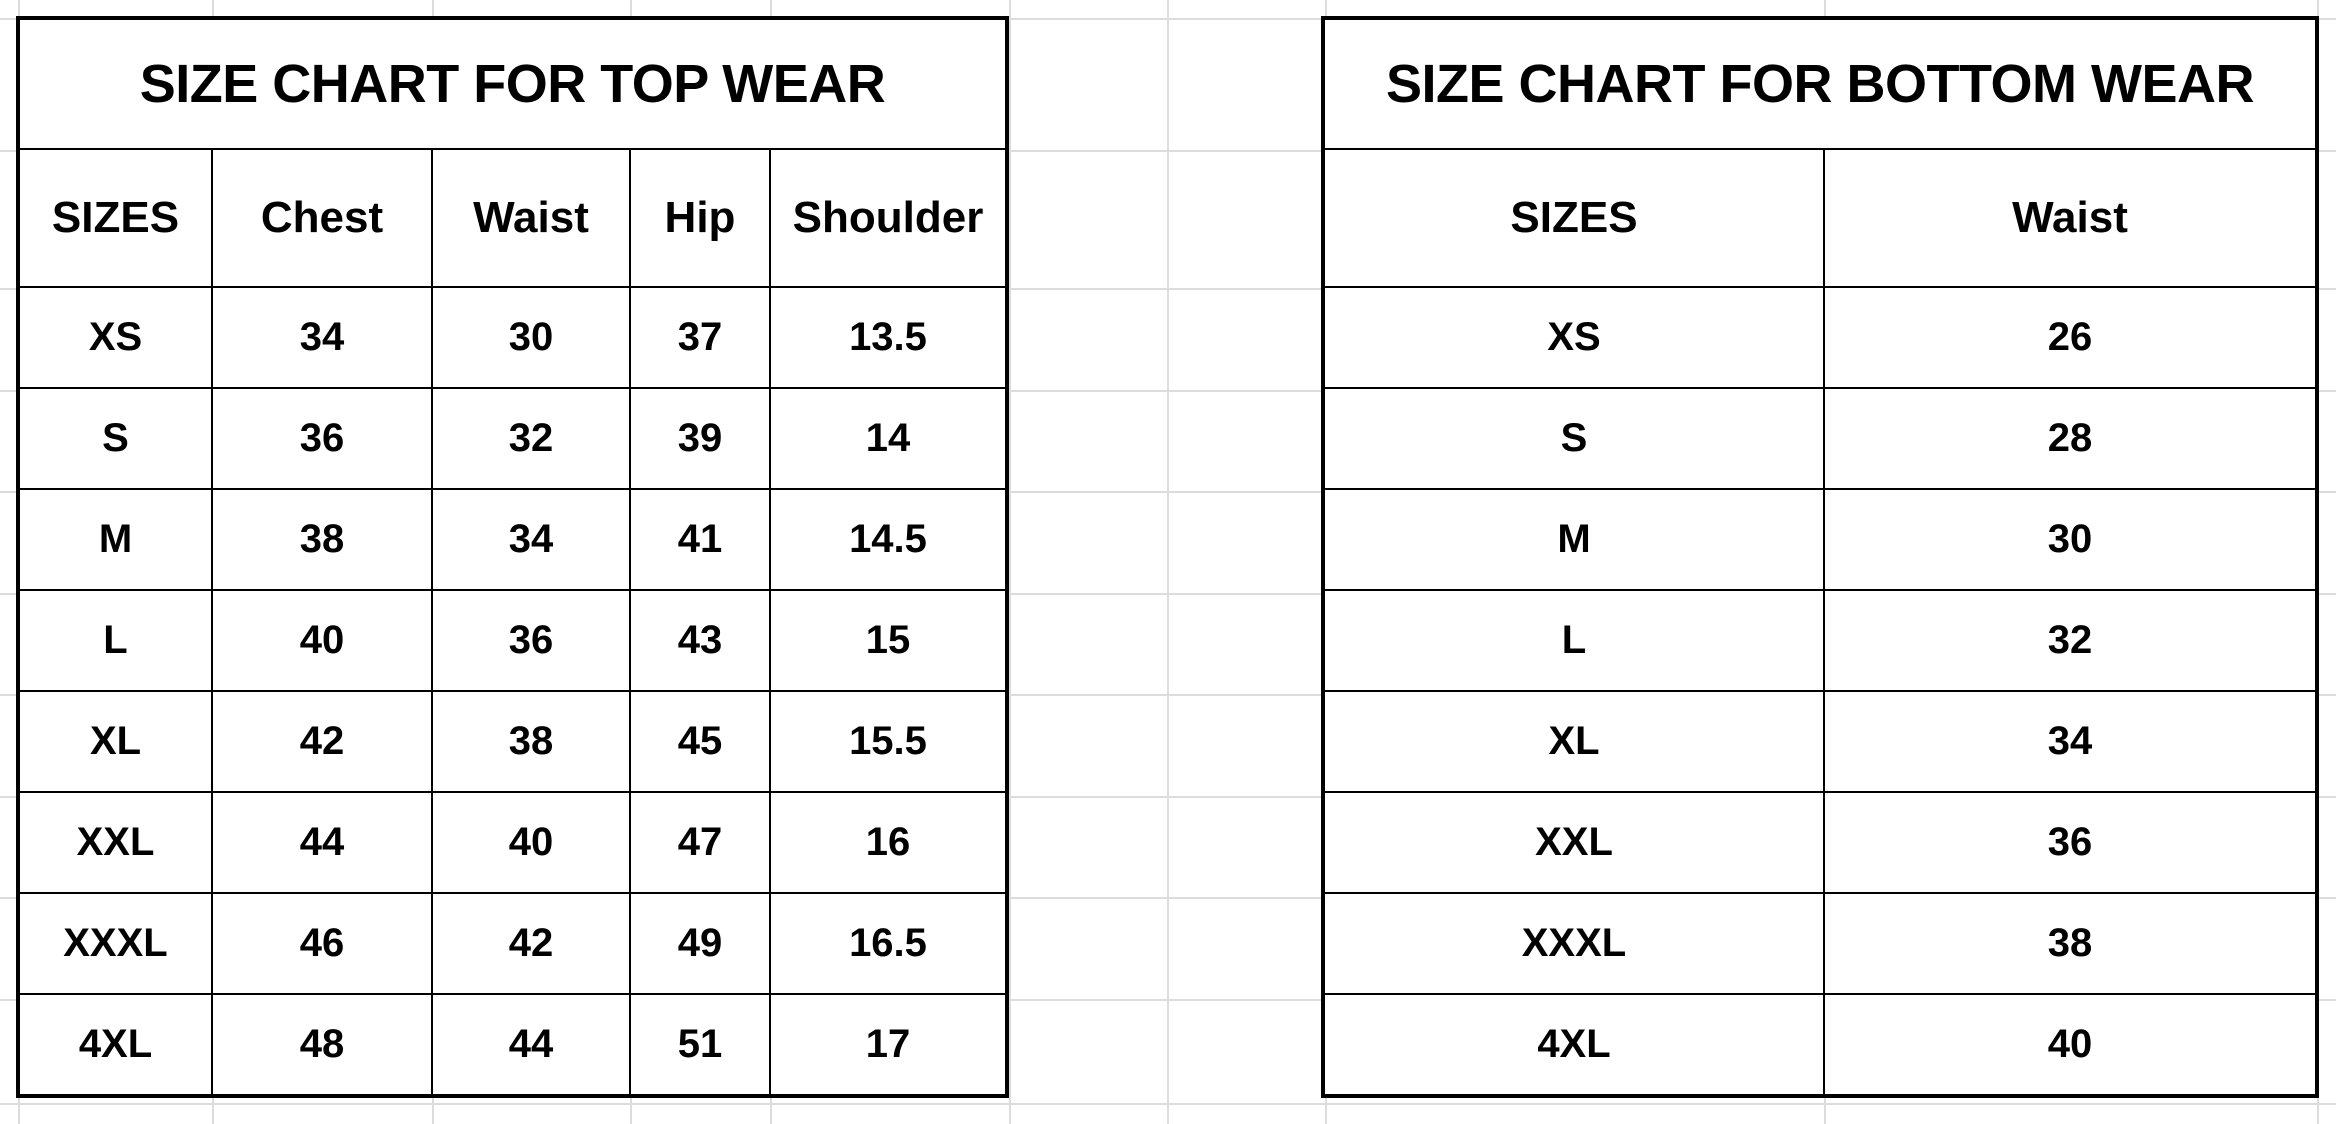 Image resolution: width=2336 pixels, height=1124 pixels. I want to click on measurement-cell: 45, so click(700, 741).